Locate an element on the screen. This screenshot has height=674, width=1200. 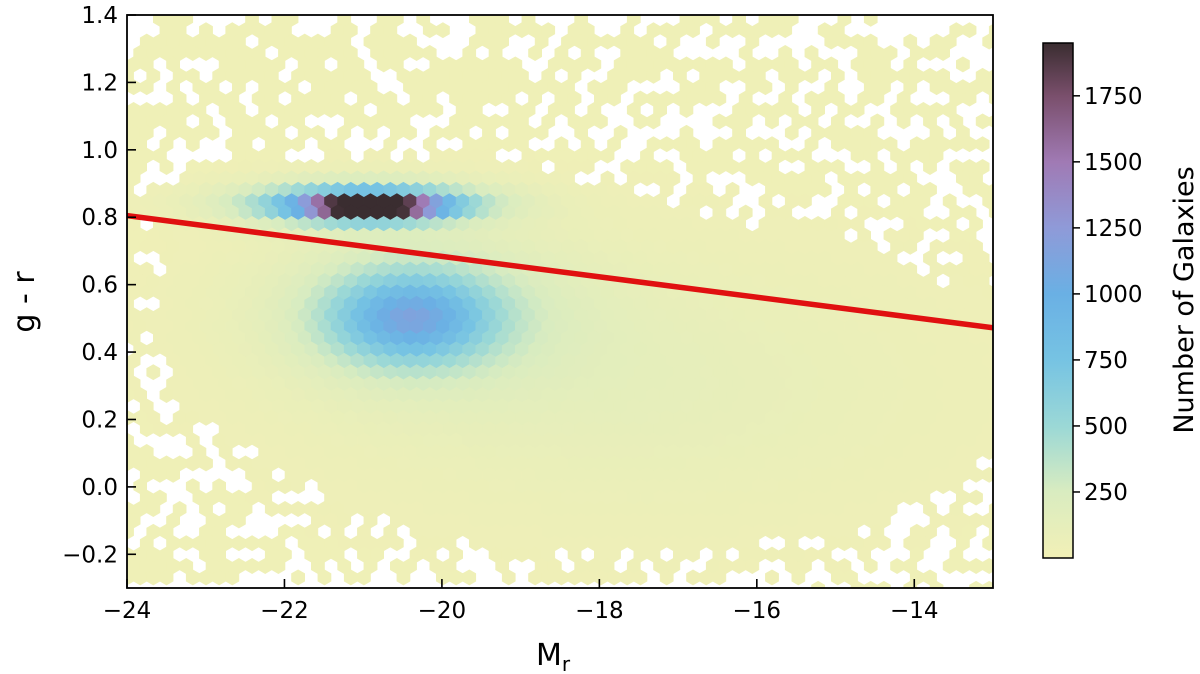
colorbar-gradient is located at coordinates (1058, 300).